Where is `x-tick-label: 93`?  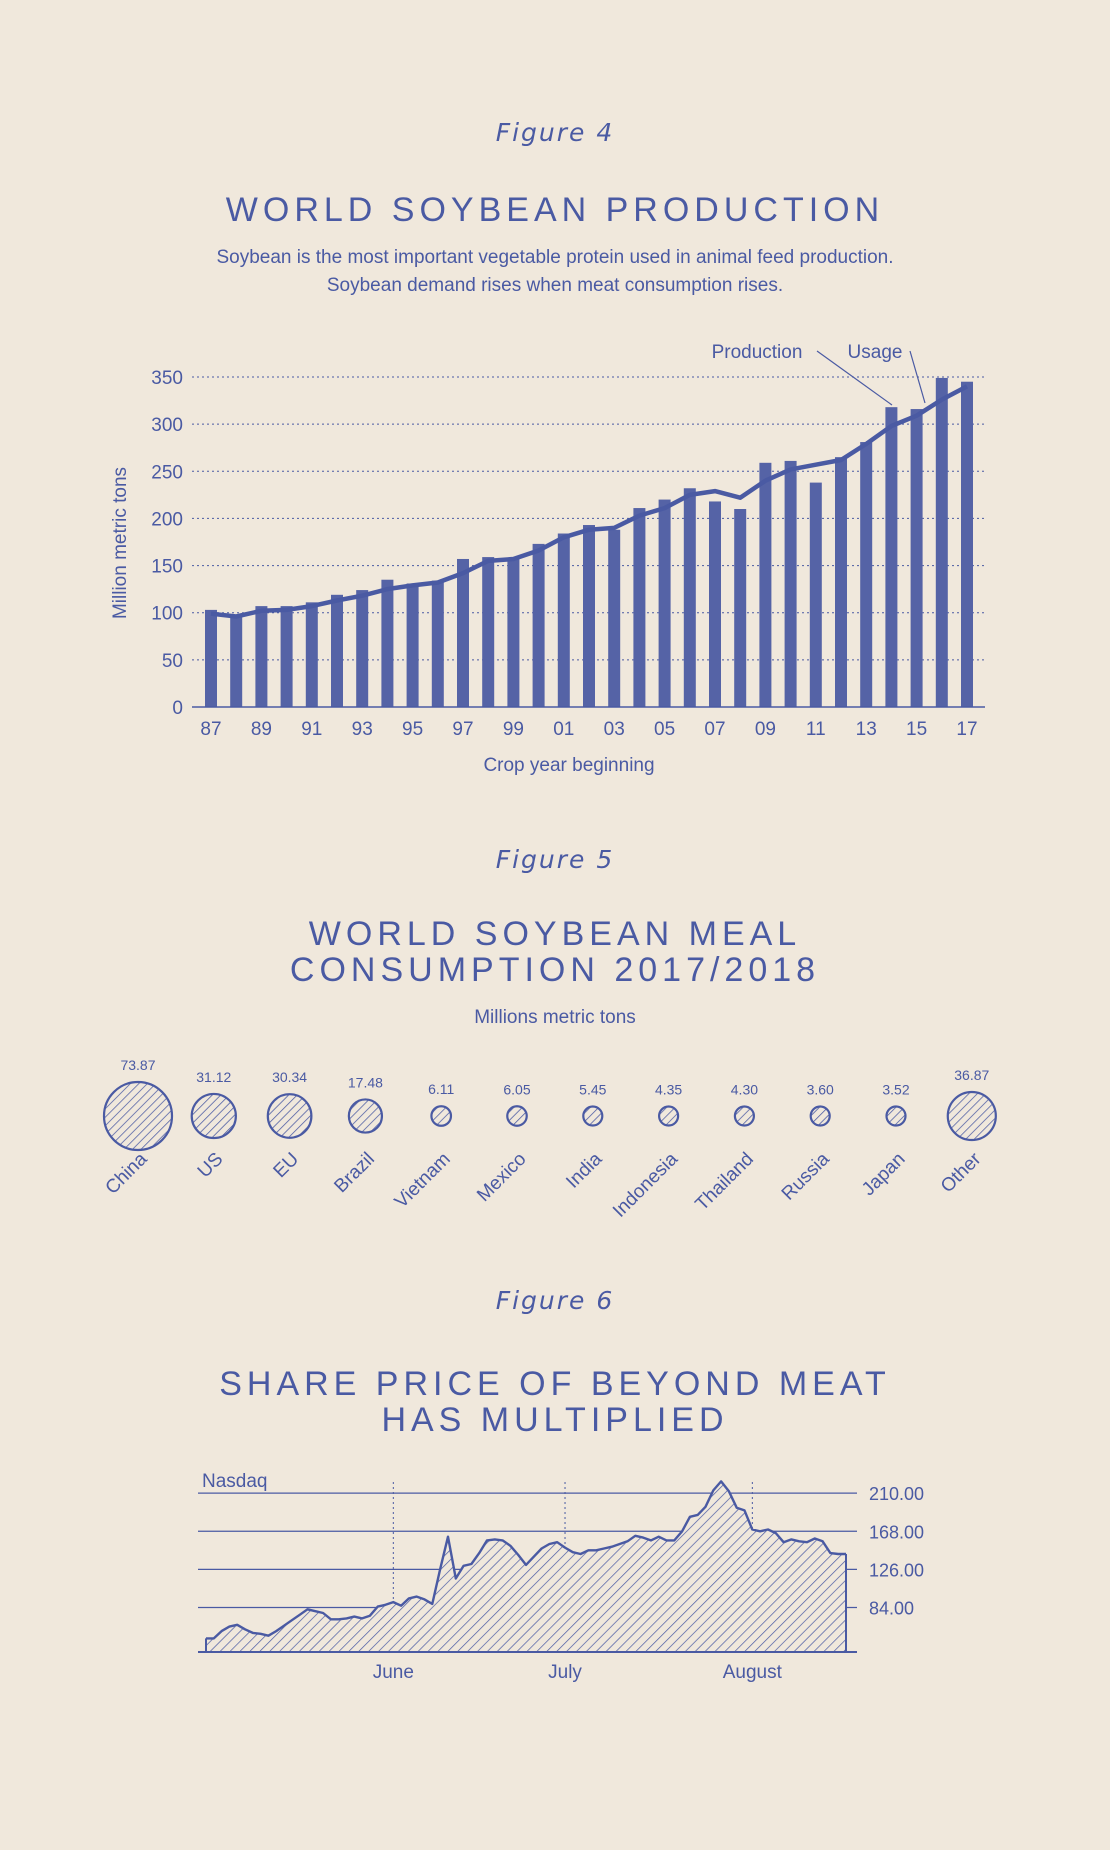
x-tick-label: 93 is located at coordinates (362, 729).